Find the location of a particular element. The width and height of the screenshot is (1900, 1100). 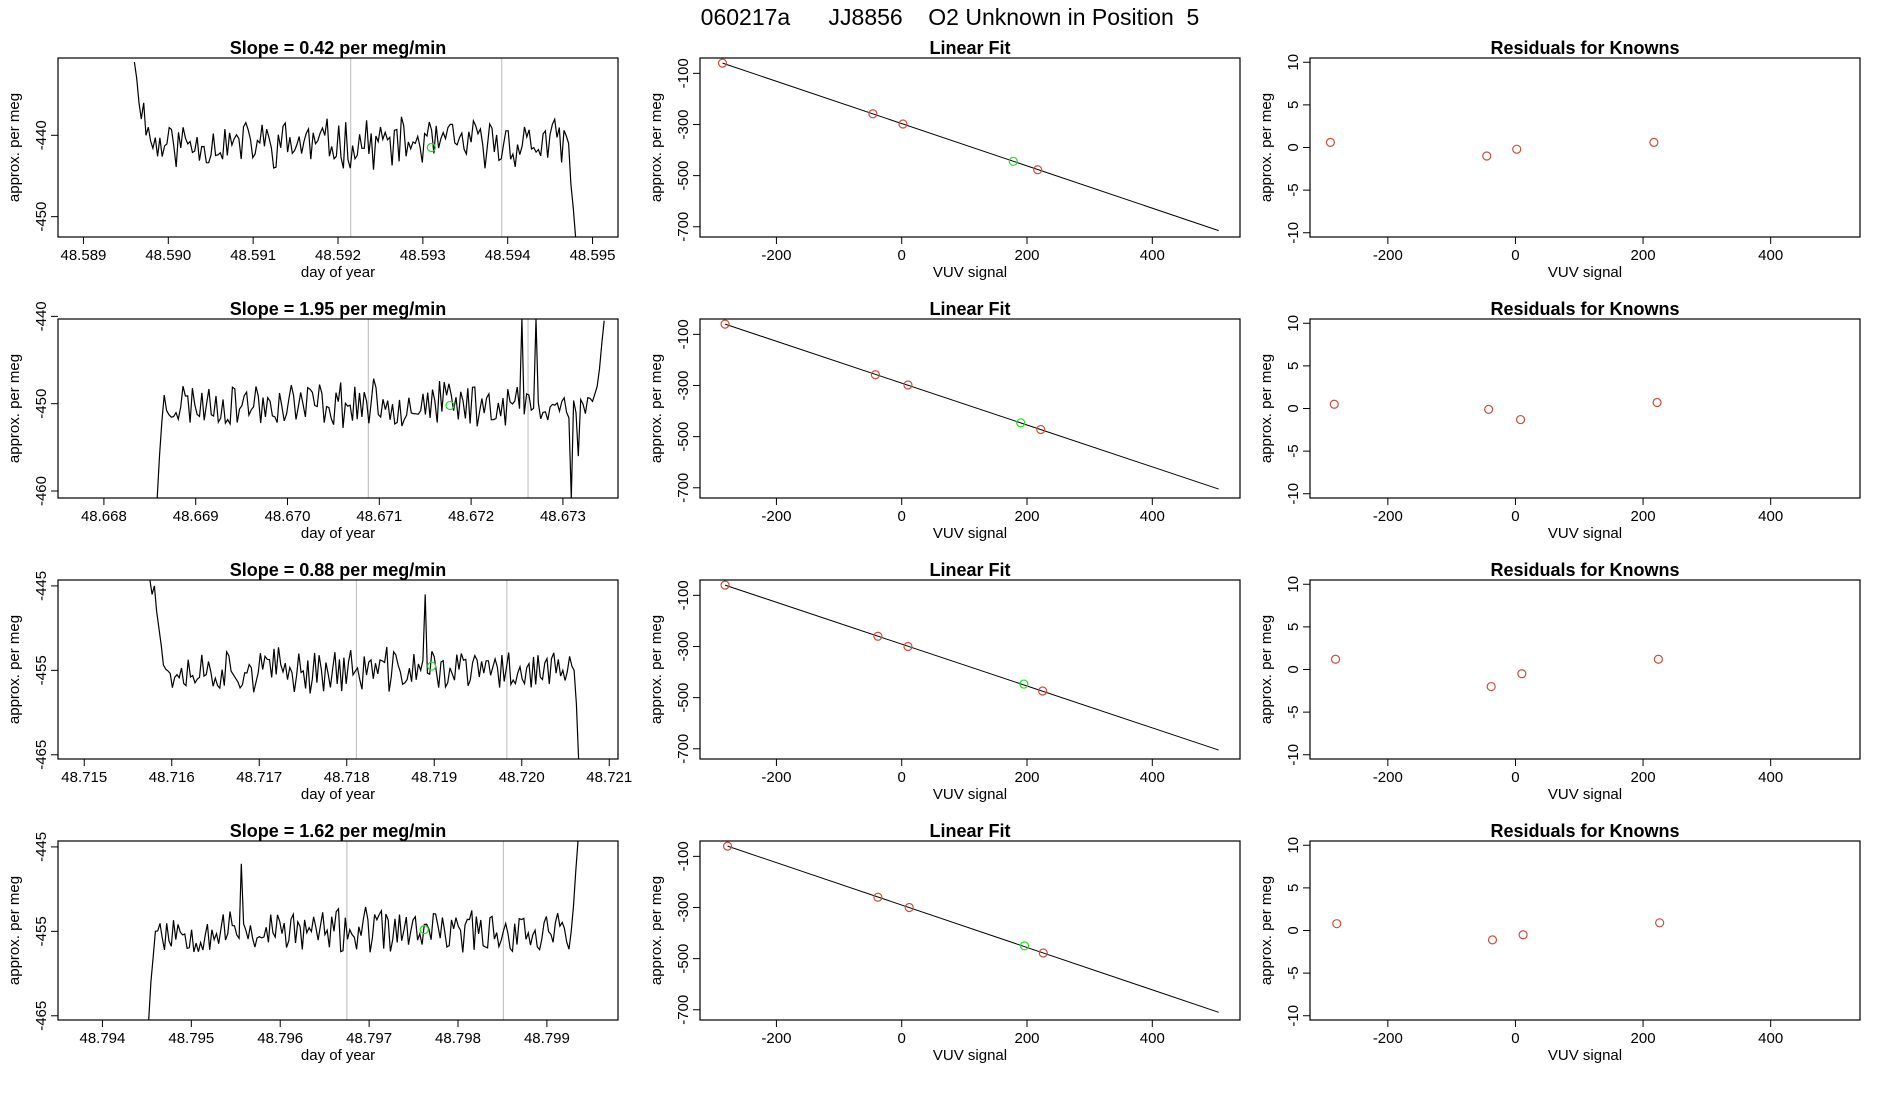

x-tick-label: 48.668 is located at coordinates (104, 516).